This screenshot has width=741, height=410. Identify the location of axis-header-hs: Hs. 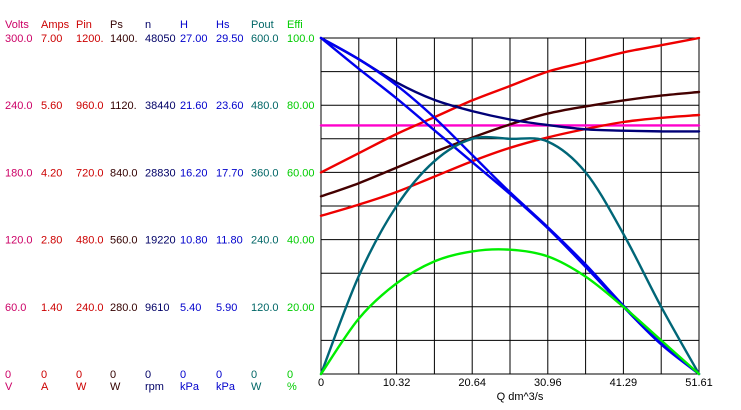
(223, 25).